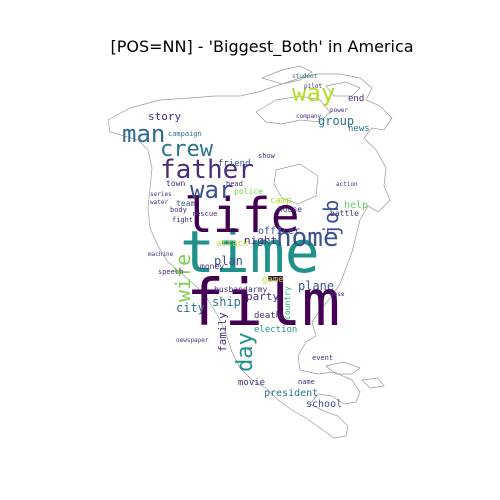 Image resolution: width=500 pixels, height=500 pixels. Describe the element at coordinates (234, 184) in the screenshot. I see `word-head: head` at that location.